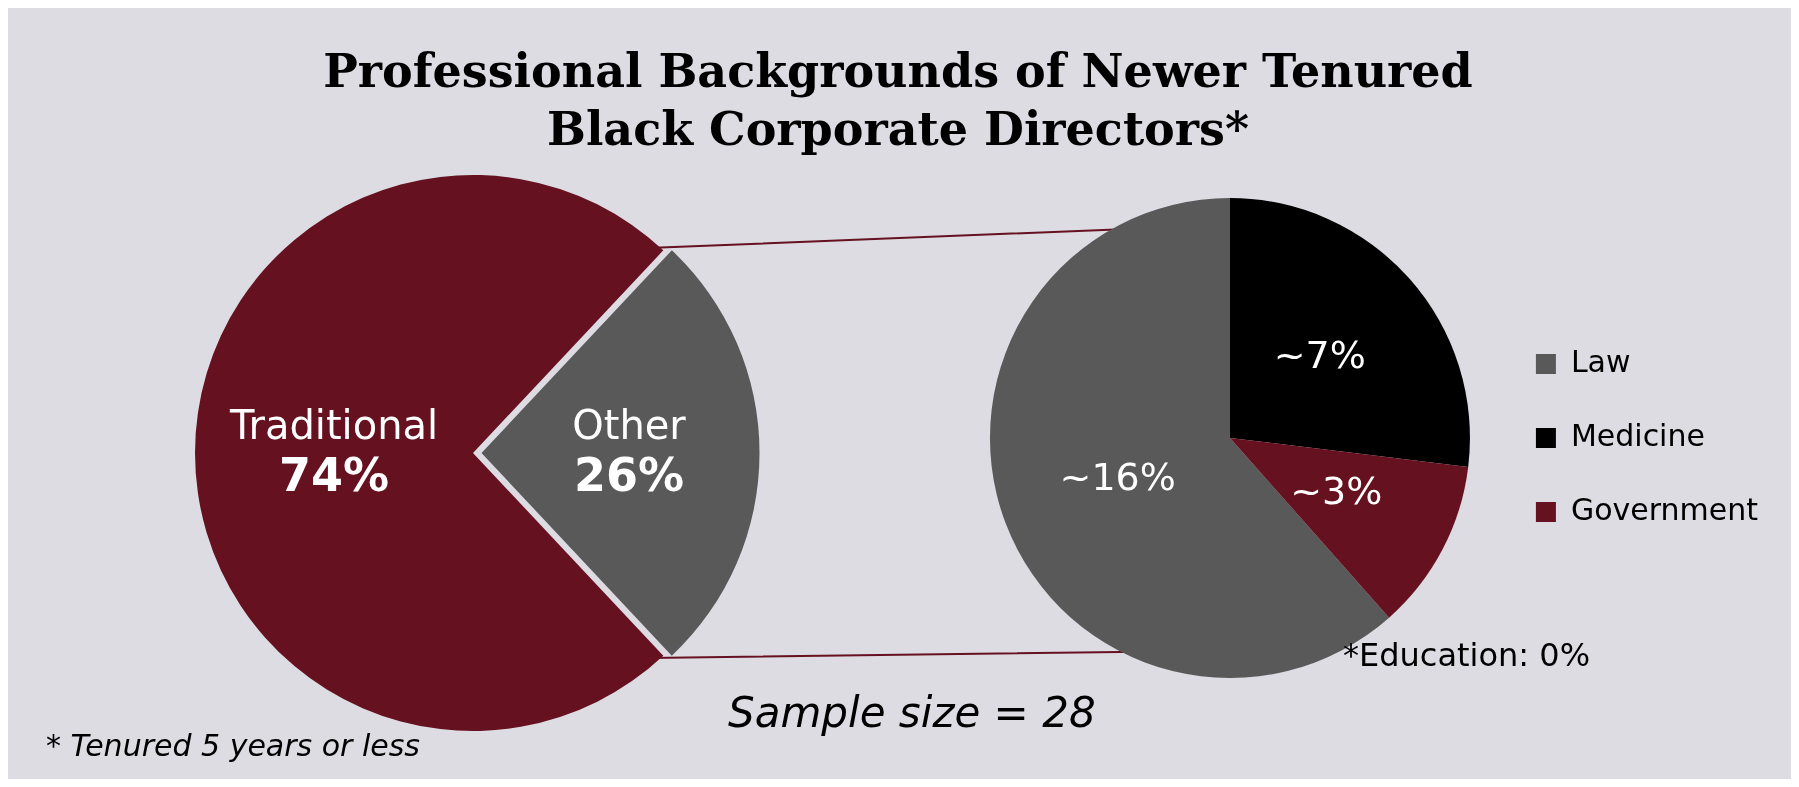 The image size is (1799, 787). I want to click on text: *Education: 0%, so click(1467, 655).